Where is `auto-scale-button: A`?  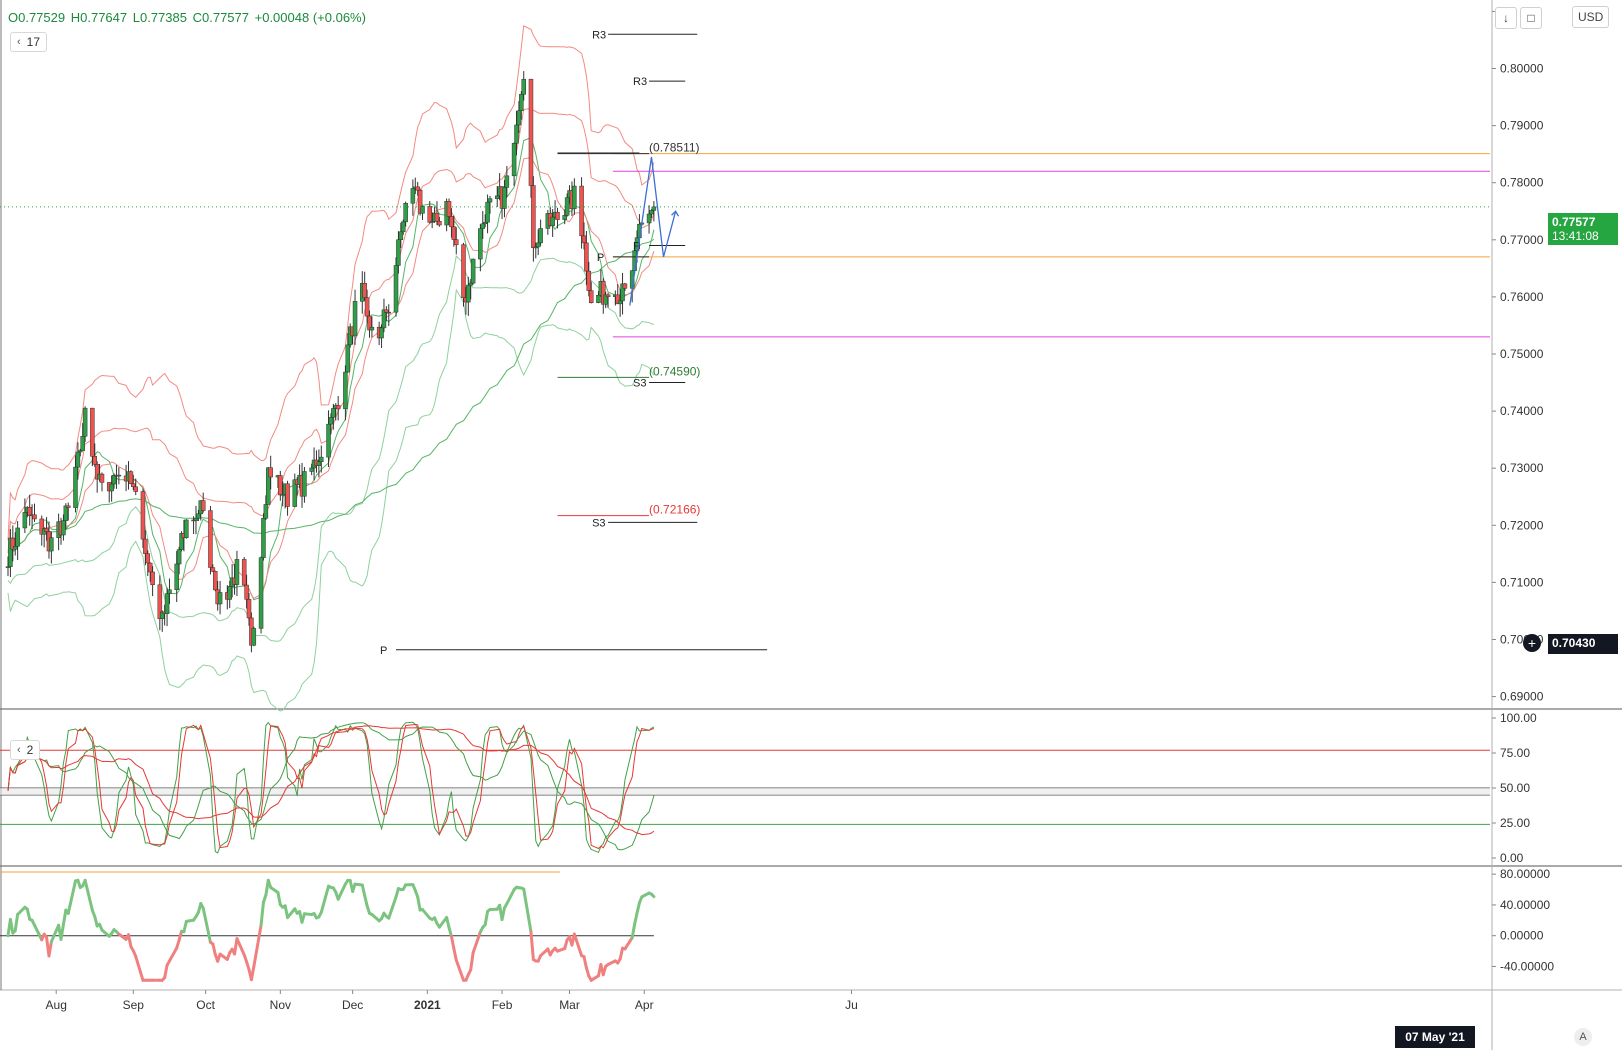
auto-scale-button: A is located at coordinates (1583, 1037).